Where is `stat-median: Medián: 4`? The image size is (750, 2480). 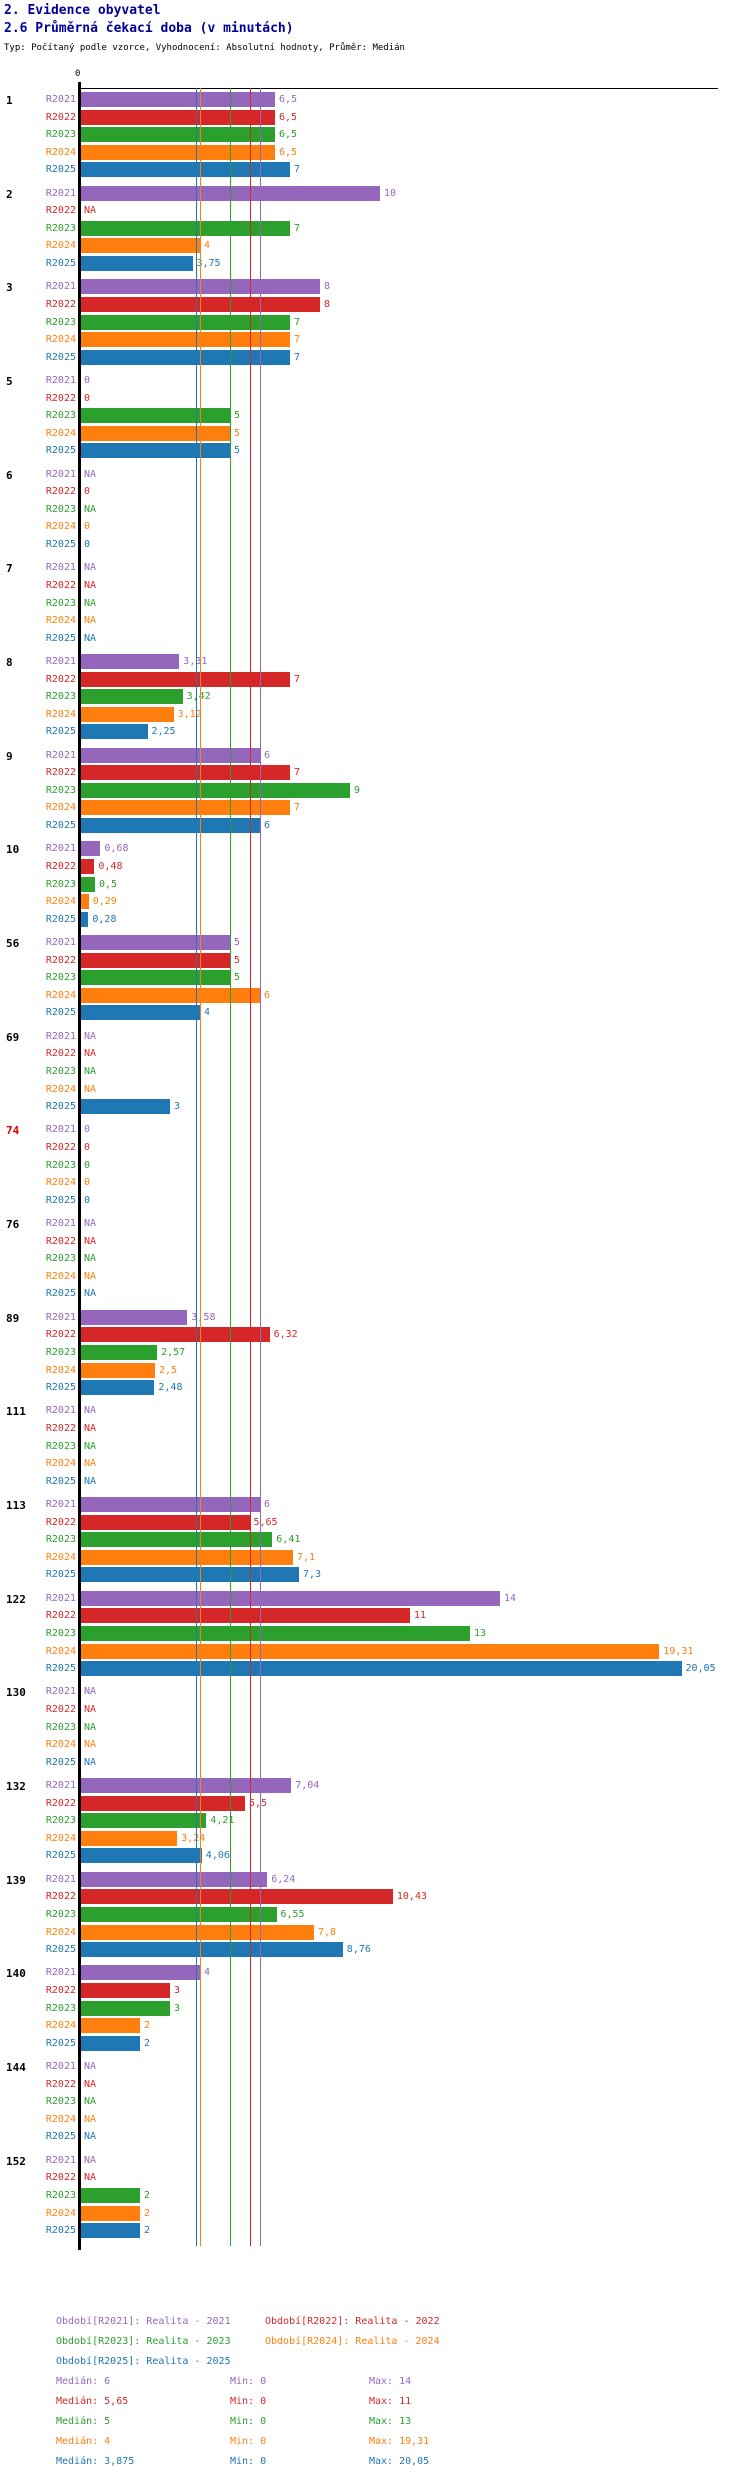 stat-median: Medián: 4 is located at coordinates (83, 2441).